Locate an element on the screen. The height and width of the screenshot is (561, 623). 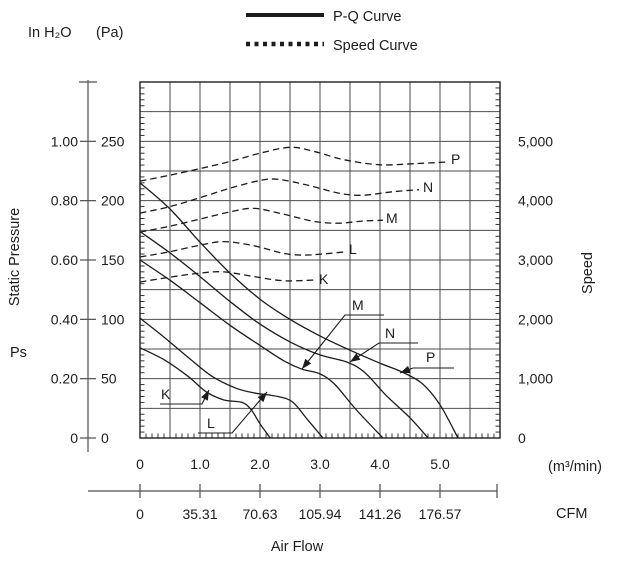
y-axis-tick-label-pa: 200 is located at coordinates (113, 201).